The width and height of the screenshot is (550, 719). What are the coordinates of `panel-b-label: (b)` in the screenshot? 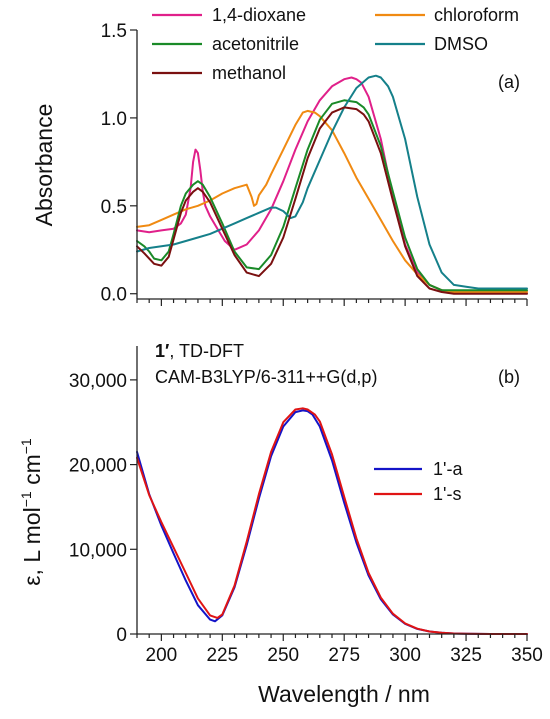 It's located at (509, 377).